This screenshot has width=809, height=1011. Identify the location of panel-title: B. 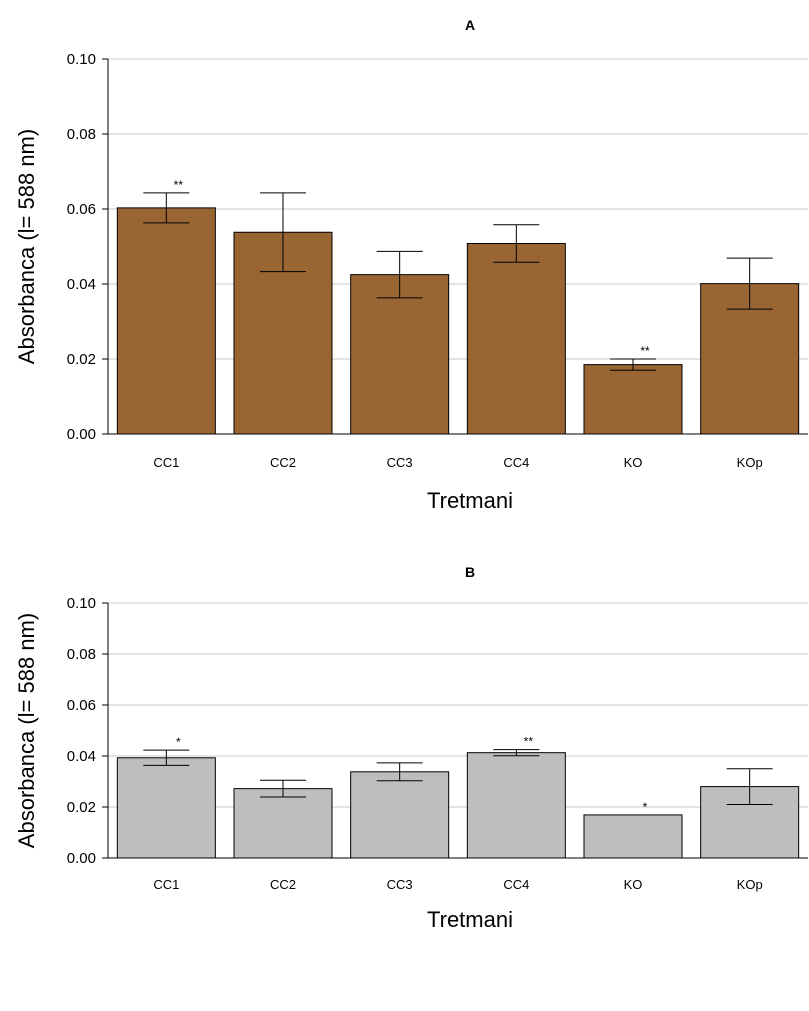
(470, 572).